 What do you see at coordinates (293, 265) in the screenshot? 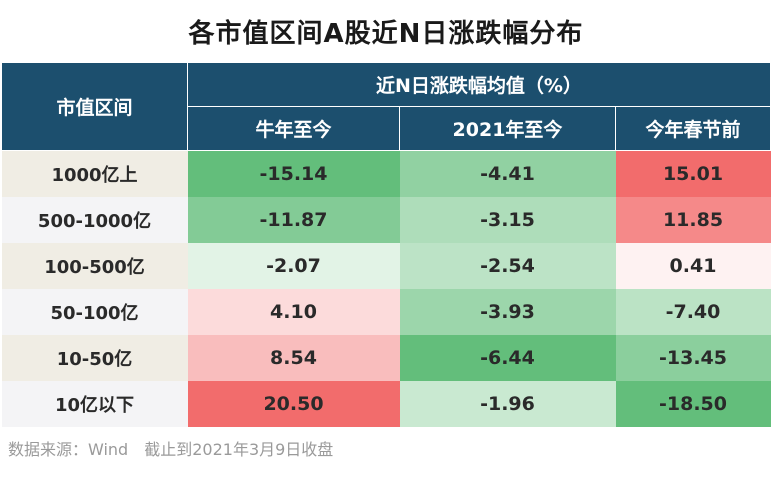
I see `value-cell: -2.07` at bounding box center [293, 265].